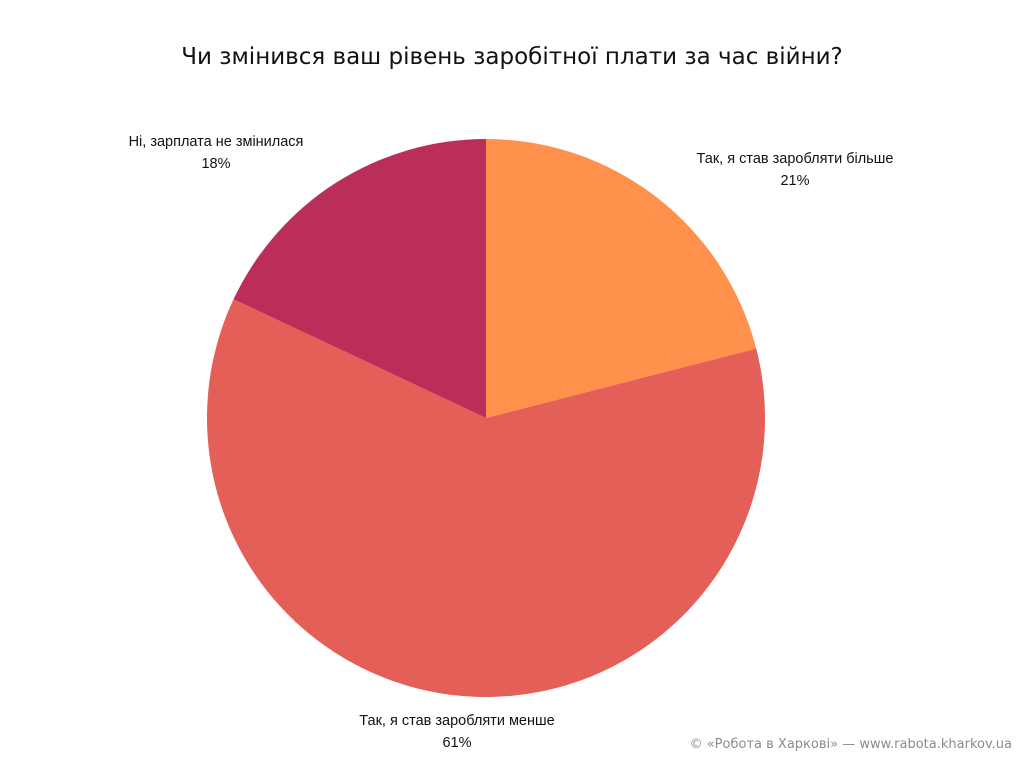 The height and width of the screenshot is (768, 1024). I want to click on slice-label-less-text: Так, я став заробляти менше, so click(457, 721).